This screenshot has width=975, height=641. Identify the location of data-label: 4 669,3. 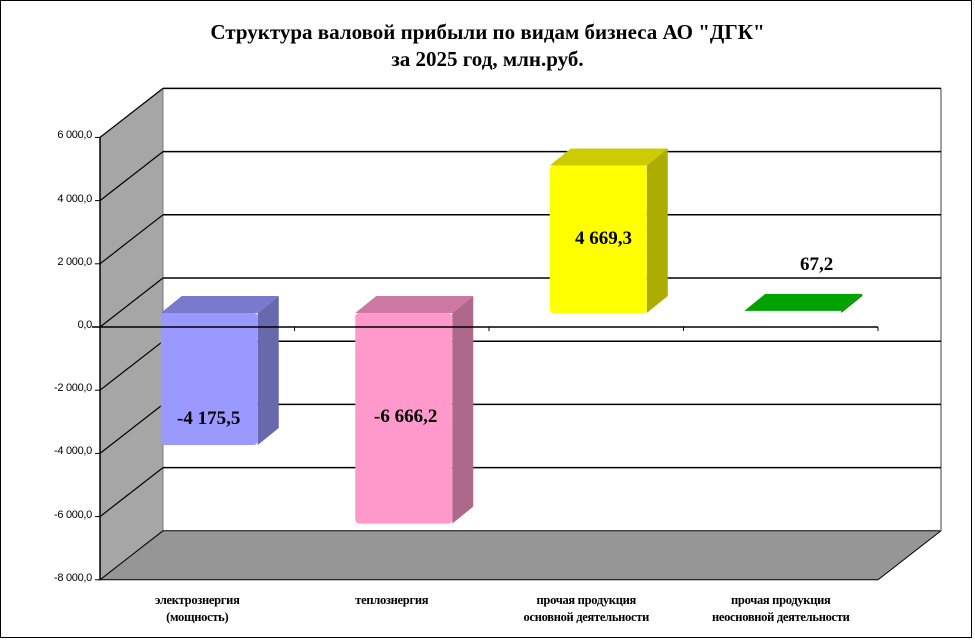
(603, 238).